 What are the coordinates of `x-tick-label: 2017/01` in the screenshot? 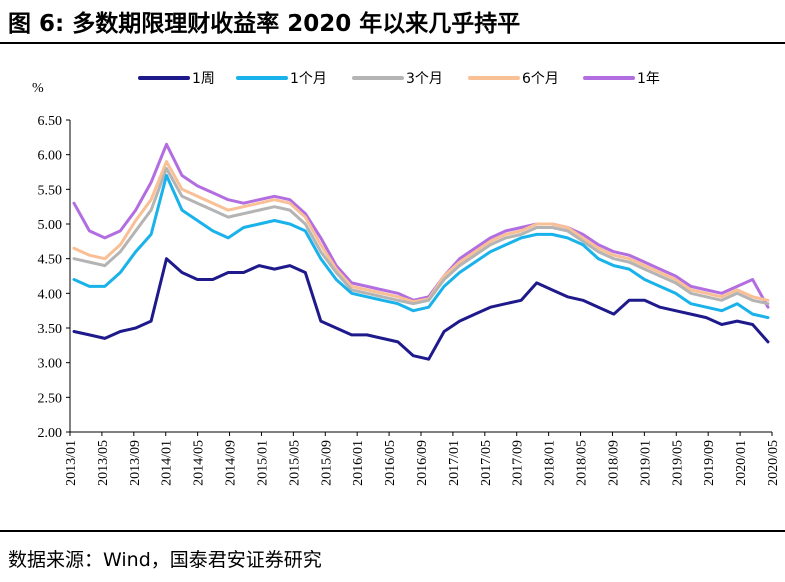 It's located at (454, 463).